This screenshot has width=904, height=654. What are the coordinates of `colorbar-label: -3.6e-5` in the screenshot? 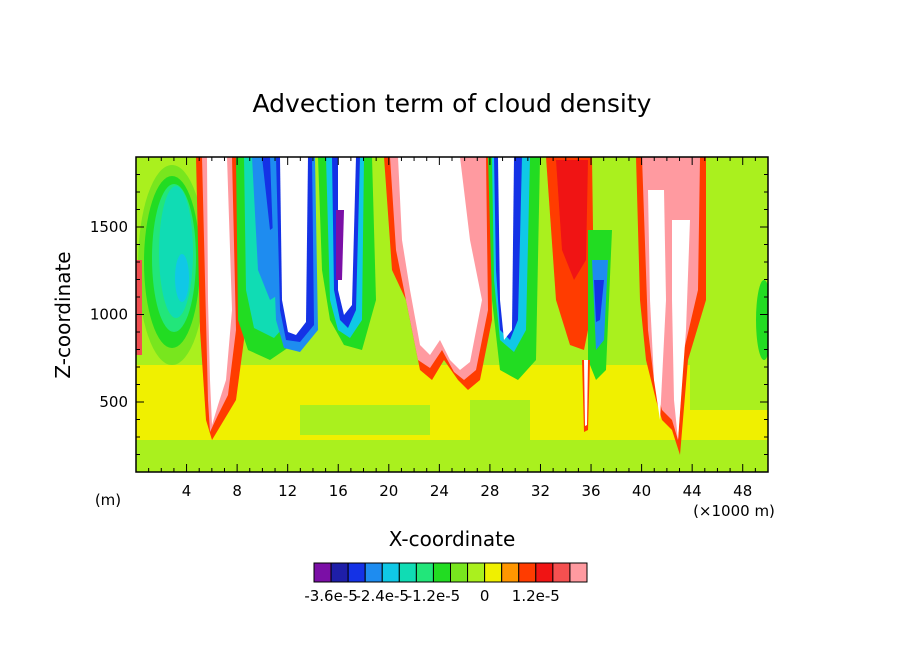 It's located at (330, 596).